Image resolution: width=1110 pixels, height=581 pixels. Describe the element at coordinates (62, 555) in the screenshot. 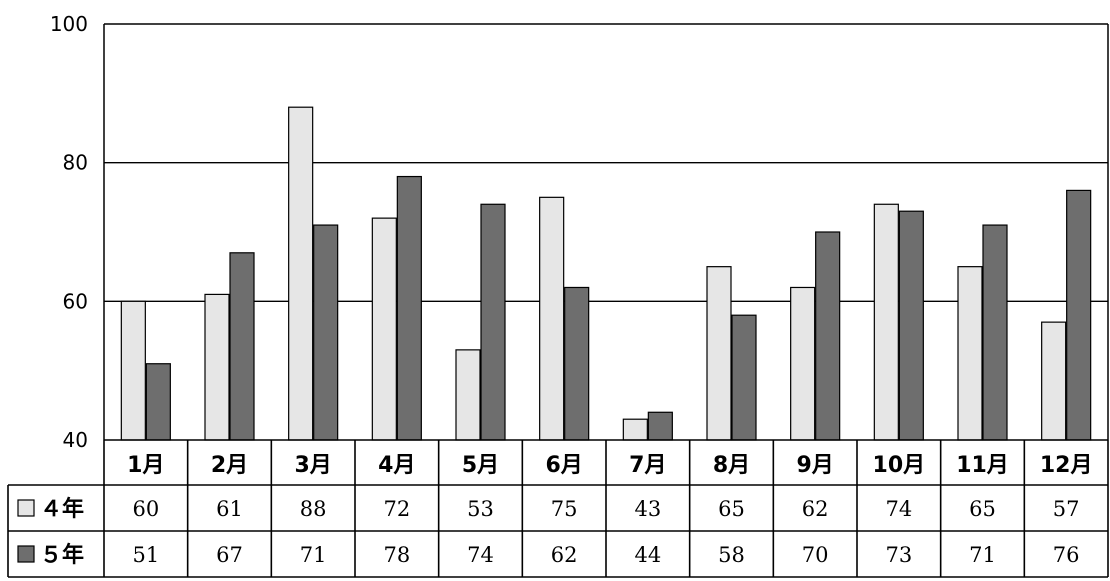

I see `series-label: ５年` at that location.